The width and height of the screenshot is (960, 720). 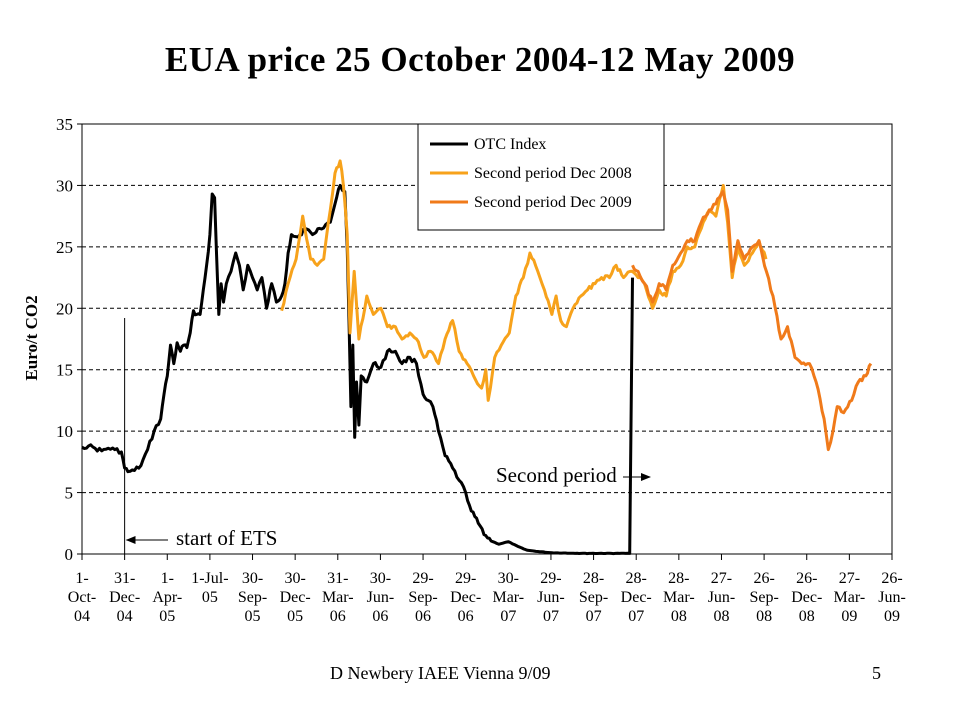 What do you see at coordinates (338, 597) in the screenshot?
I see `x-tick-label: 31-Mar-06` at bounding box center [338, 597].